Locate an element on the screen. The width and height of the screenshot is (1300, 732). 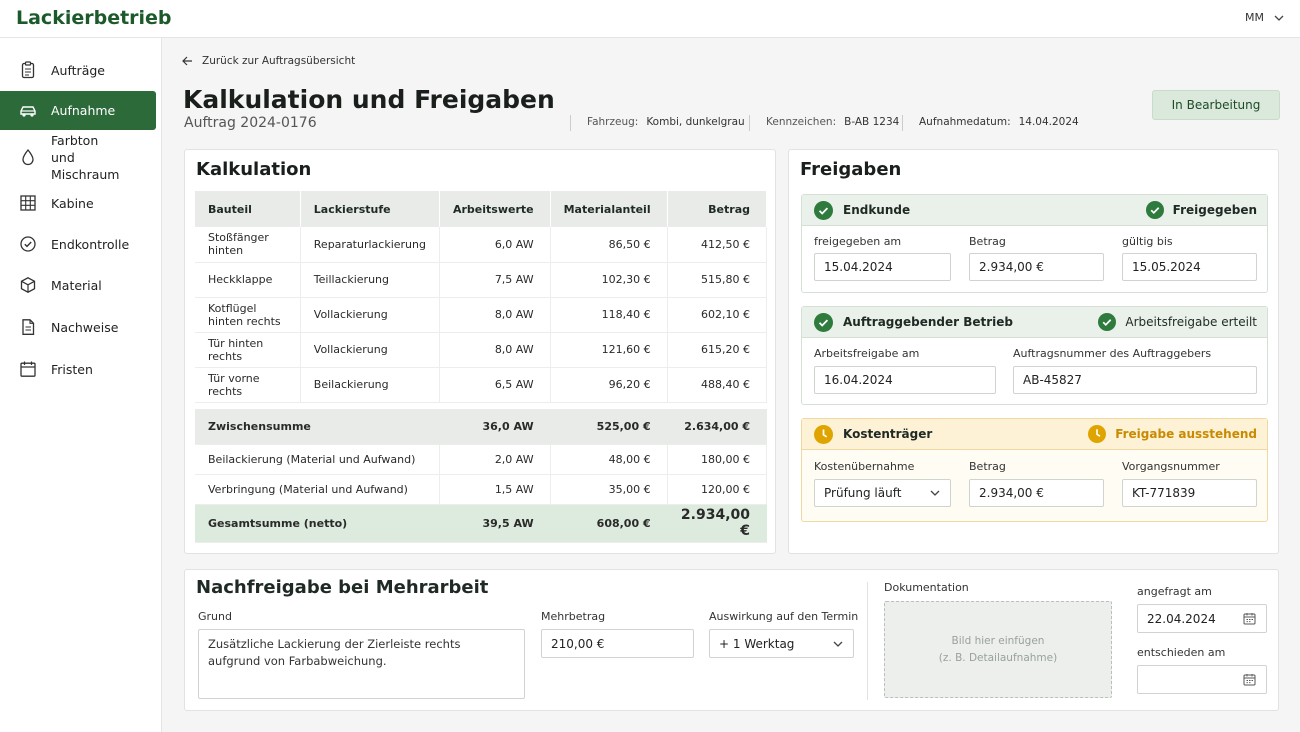
work-approval-date-field: 16.04.2024 is located at coordinates (905, 380).